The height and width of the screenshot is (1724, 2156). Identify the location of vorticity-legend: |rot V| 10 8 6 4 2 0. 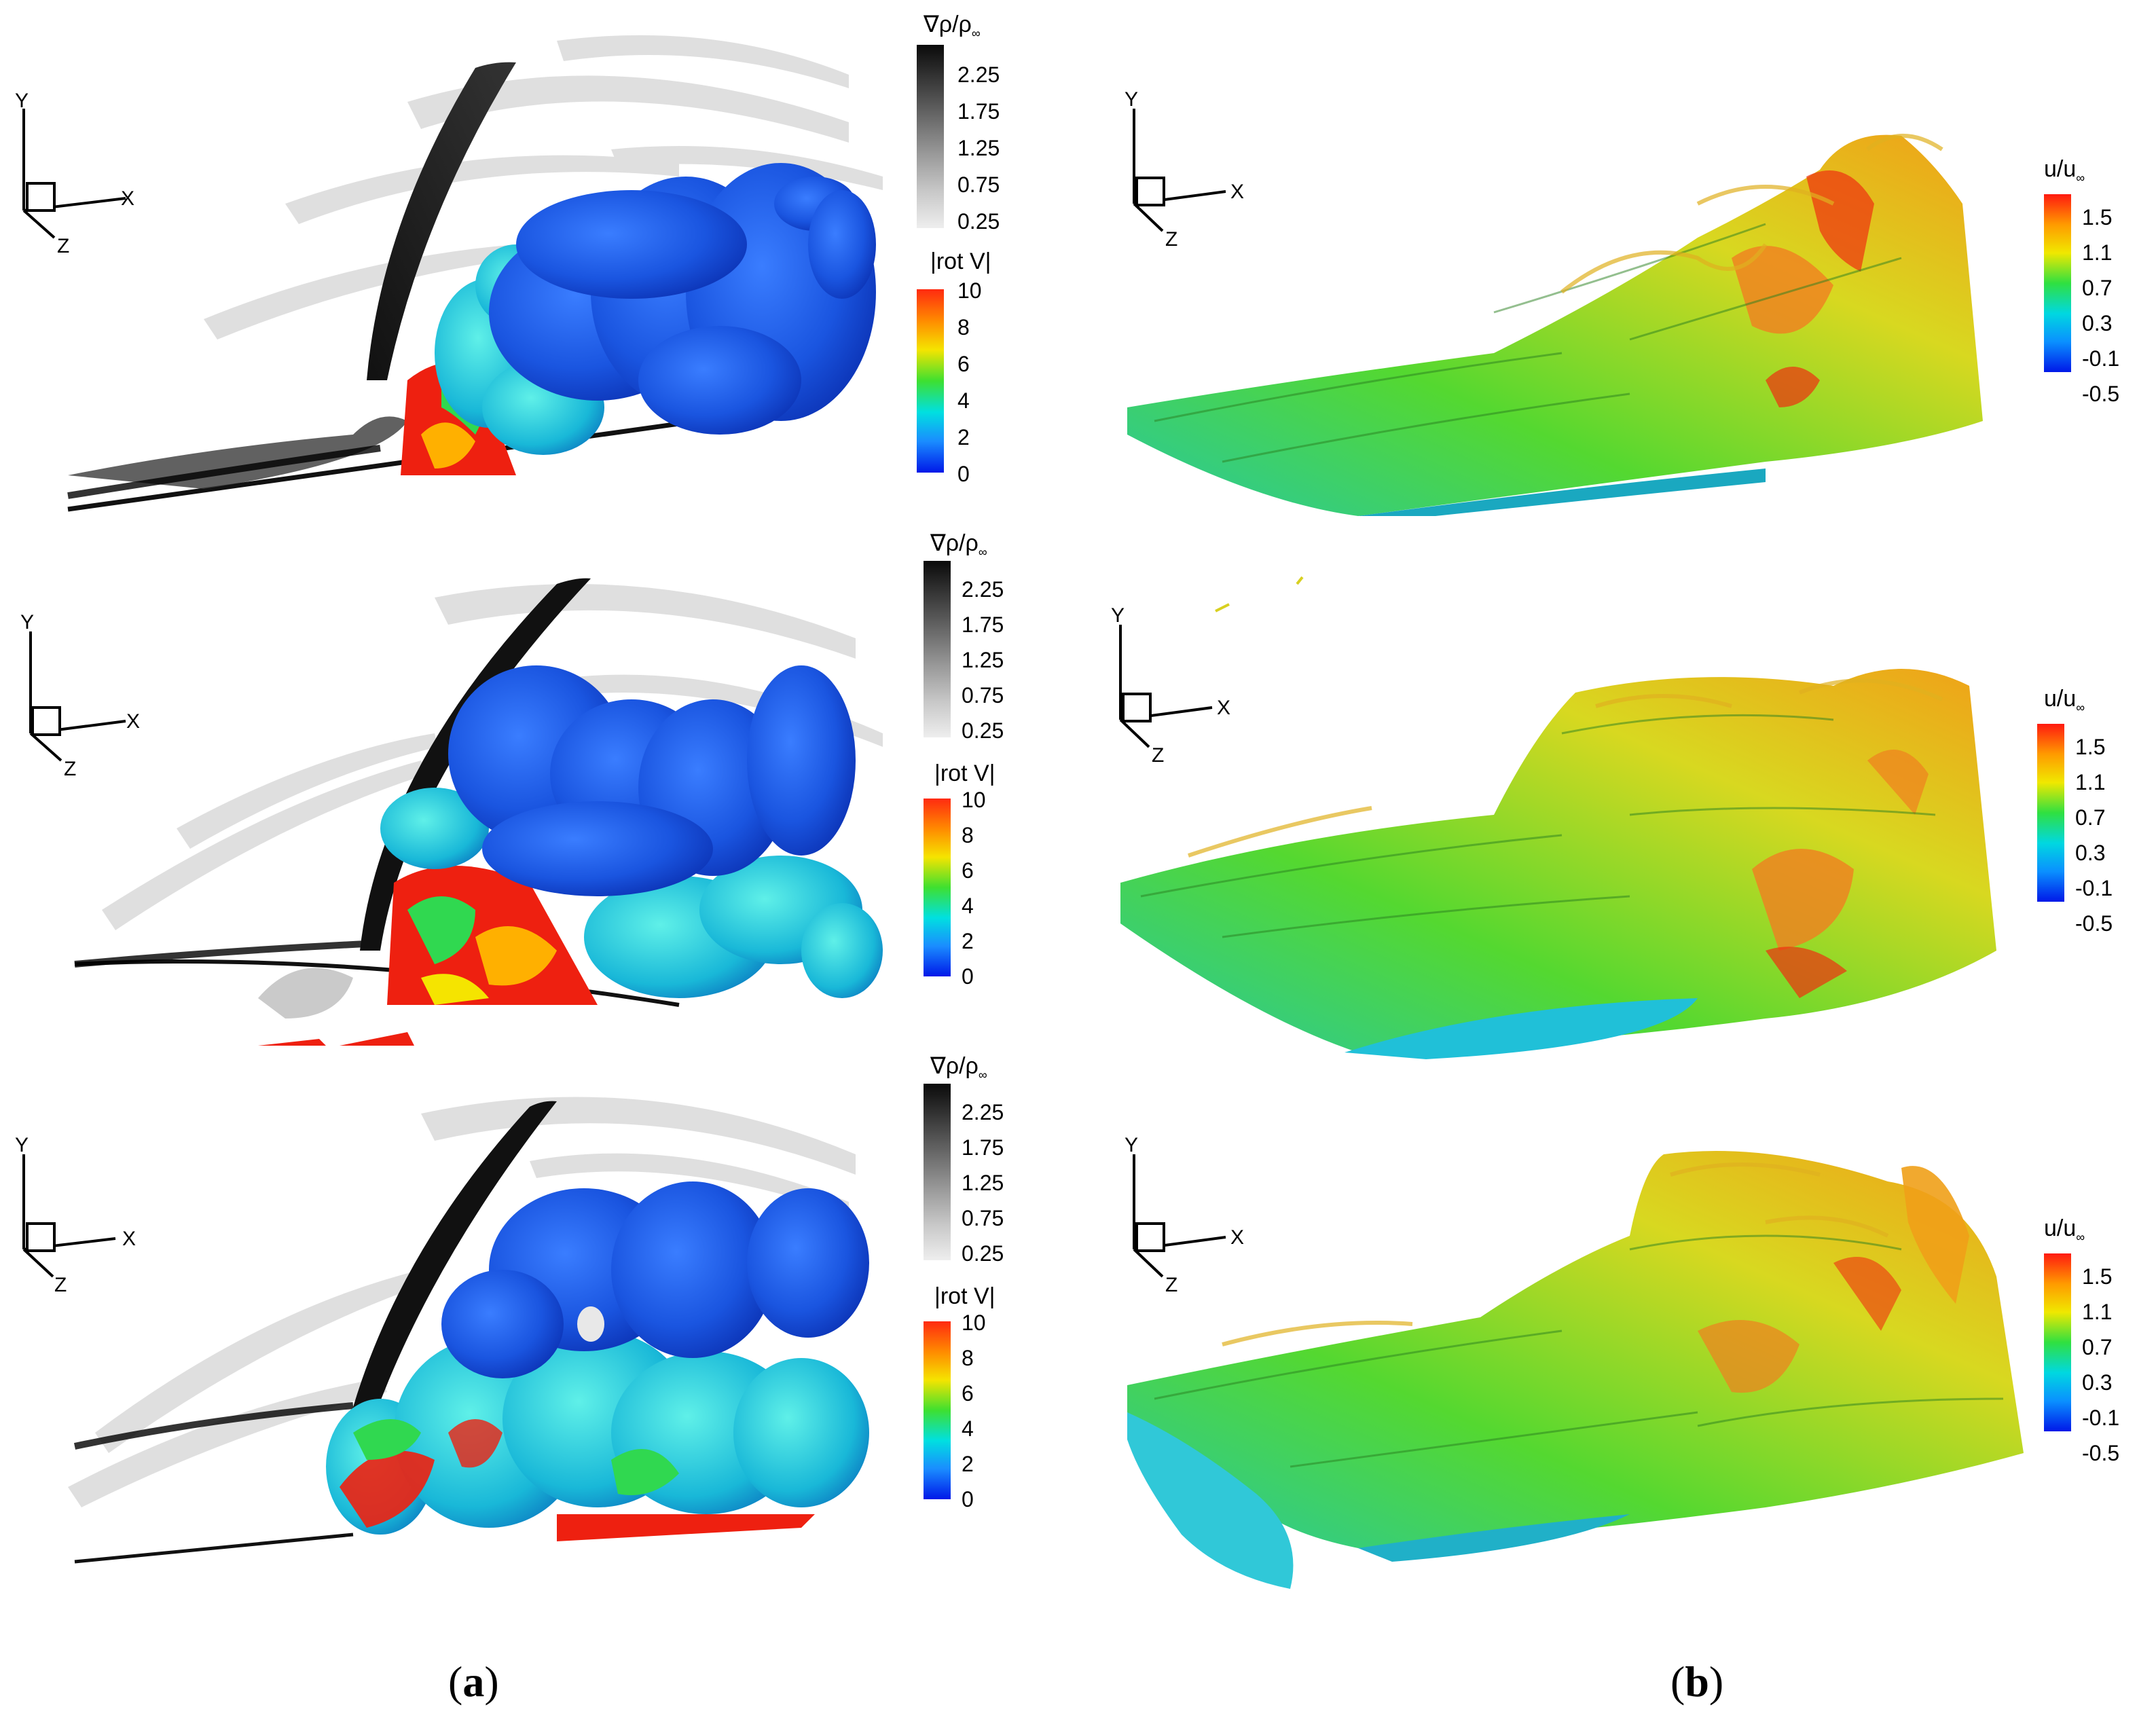
(985, 371).